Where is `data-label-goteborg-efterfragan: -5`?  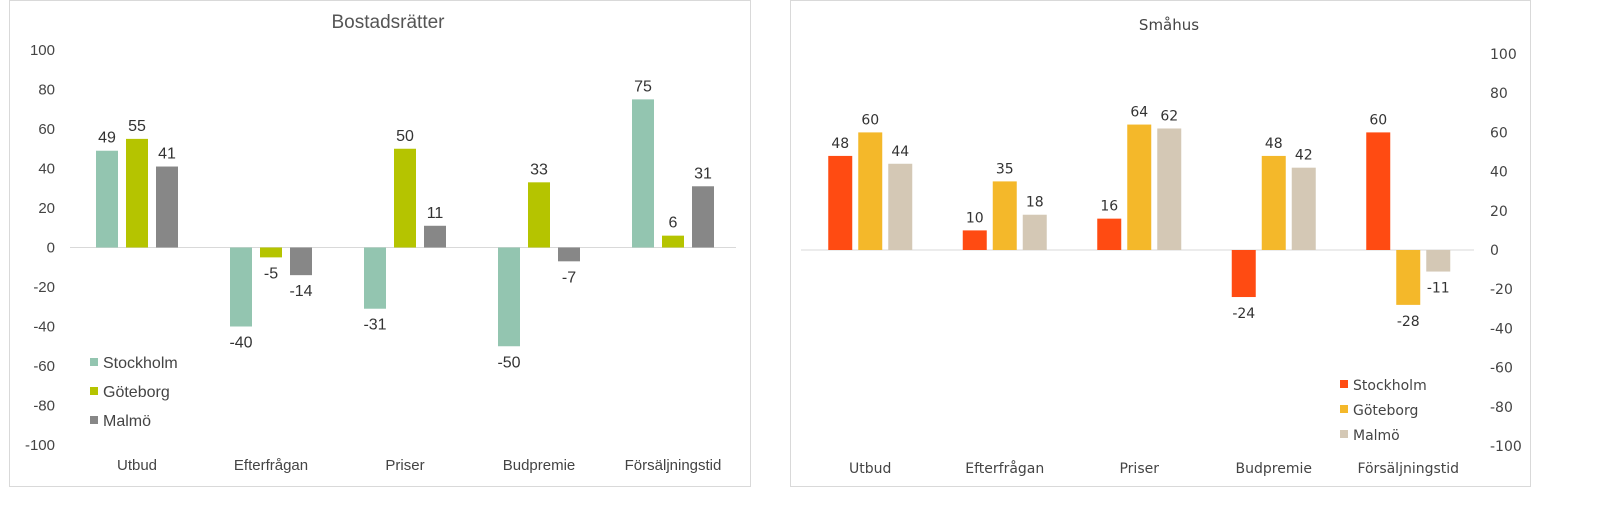 data-label-goteborg-efterfragan: -5 is located at coordinates (271, 273).